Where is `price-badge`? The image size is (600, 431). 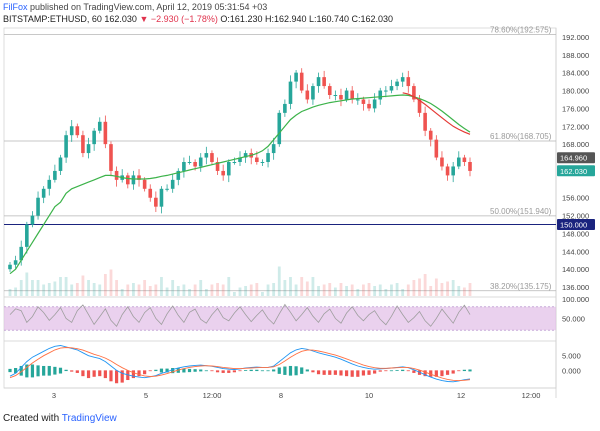 price-badge is located at coordinates (576, 225).